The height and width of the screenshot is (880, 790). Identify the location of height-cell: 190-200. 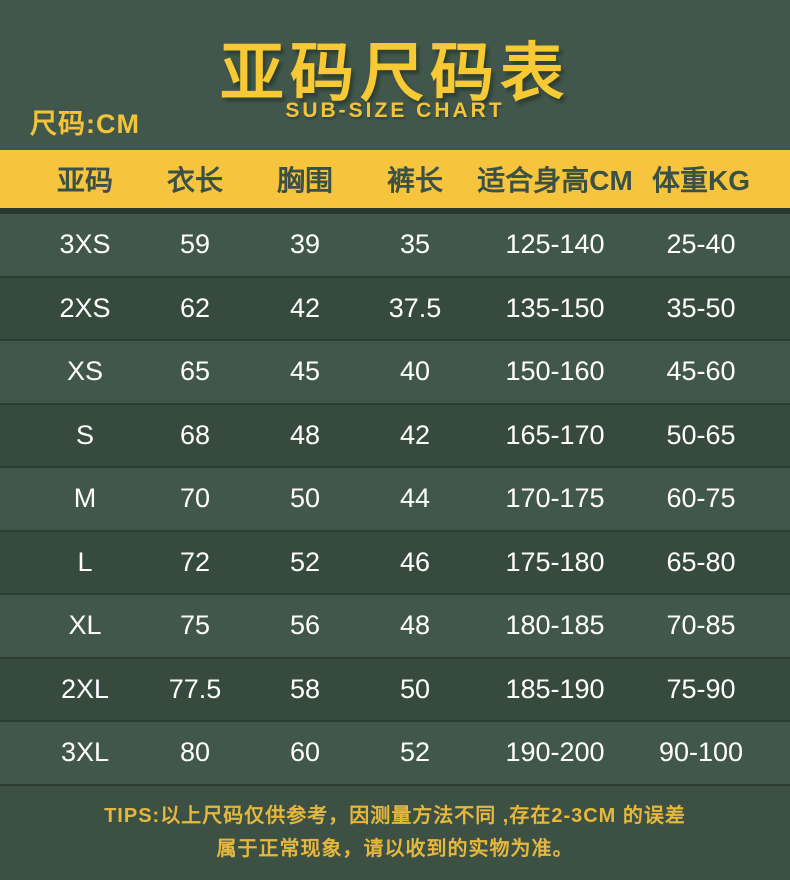
(555, 752).